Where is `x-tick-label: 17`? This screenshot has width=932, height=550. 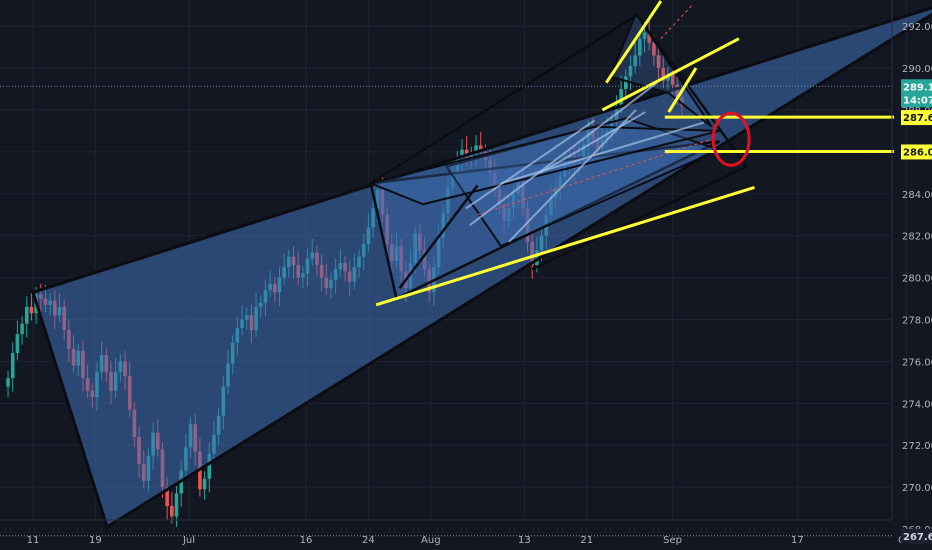 x-tick-label: 17 is located at coordinates (797, 540).